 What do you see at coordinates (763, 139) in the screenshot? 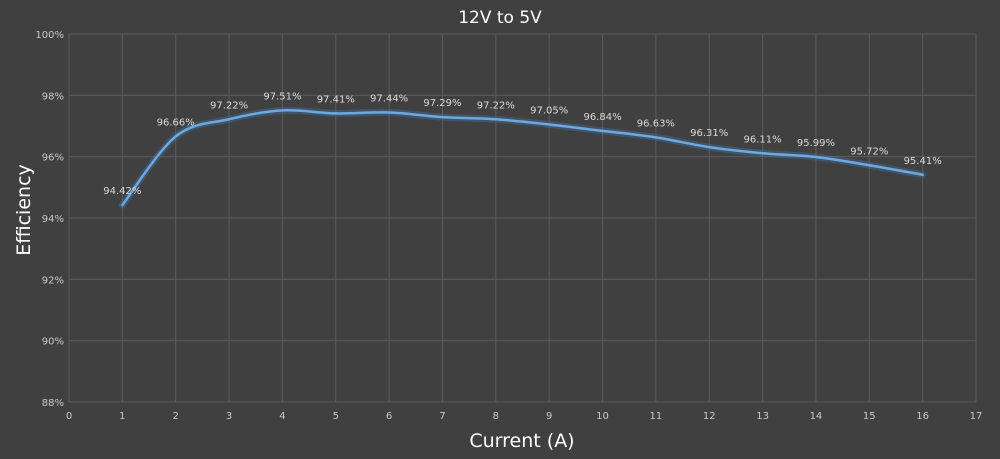
I see `data-label: 96.11%` at bounding box center [763, 139].